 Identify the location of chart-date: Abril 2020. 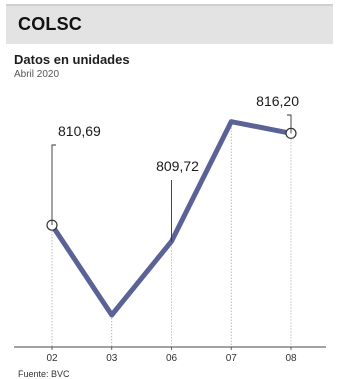
(37, 74).